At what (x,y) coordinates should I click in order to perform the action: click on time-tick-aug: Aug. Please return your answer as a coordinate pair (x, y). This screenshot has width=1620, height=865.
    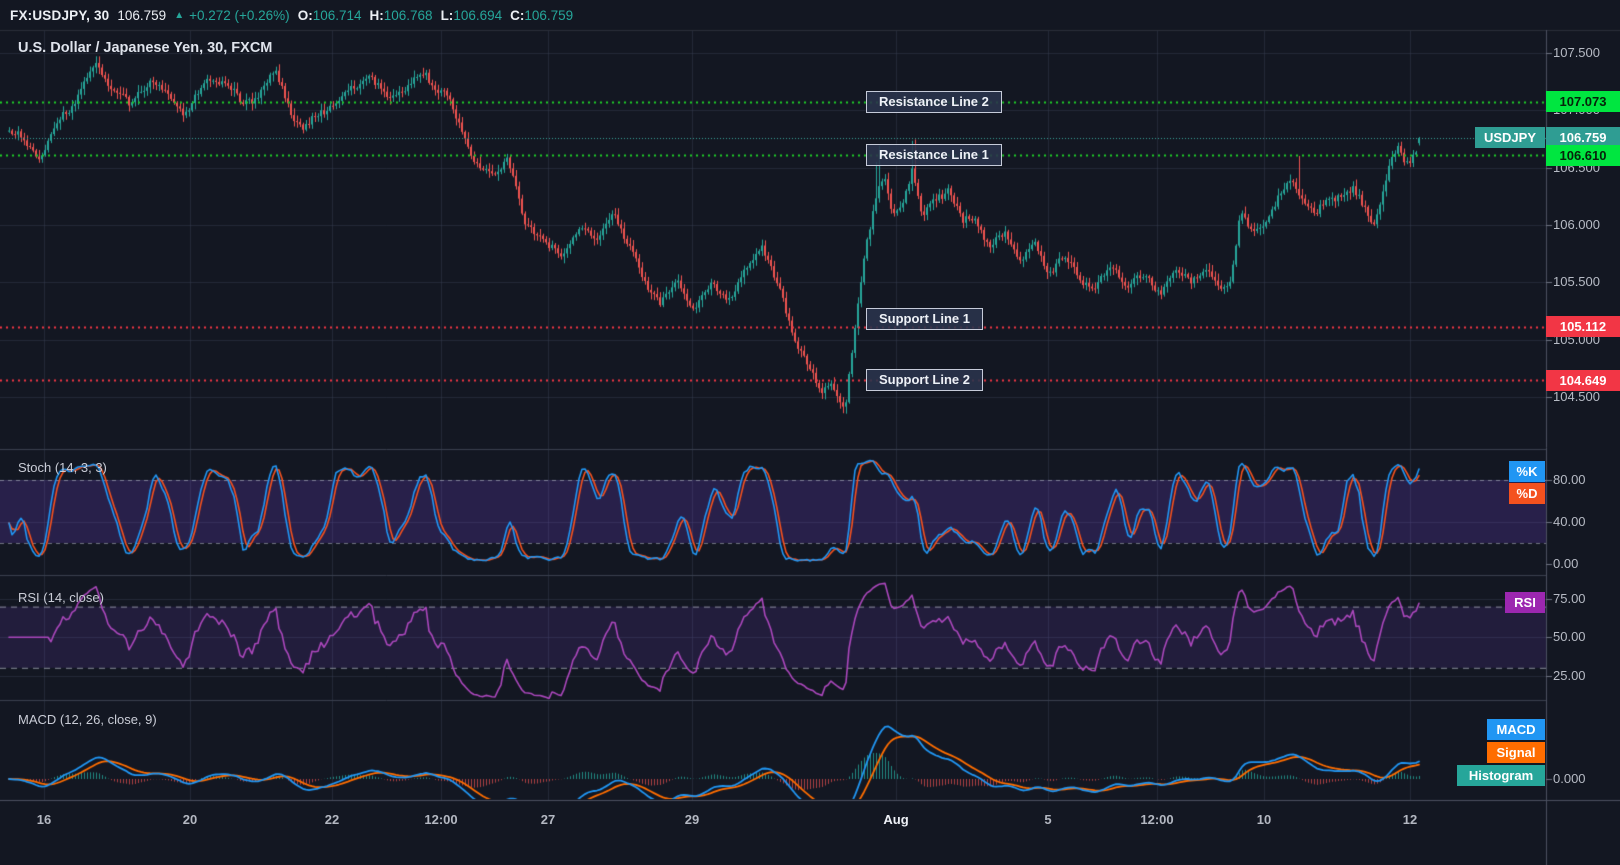
    Looking at the image, I should click on (896, 819).